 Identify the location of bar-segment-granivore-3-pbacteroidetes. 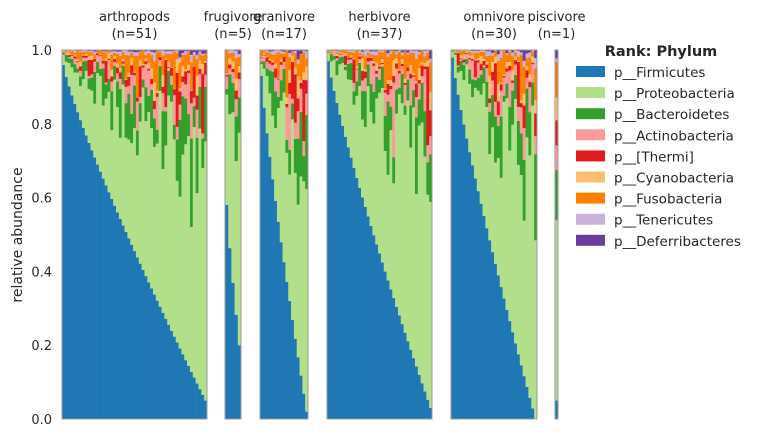
(270, 82).